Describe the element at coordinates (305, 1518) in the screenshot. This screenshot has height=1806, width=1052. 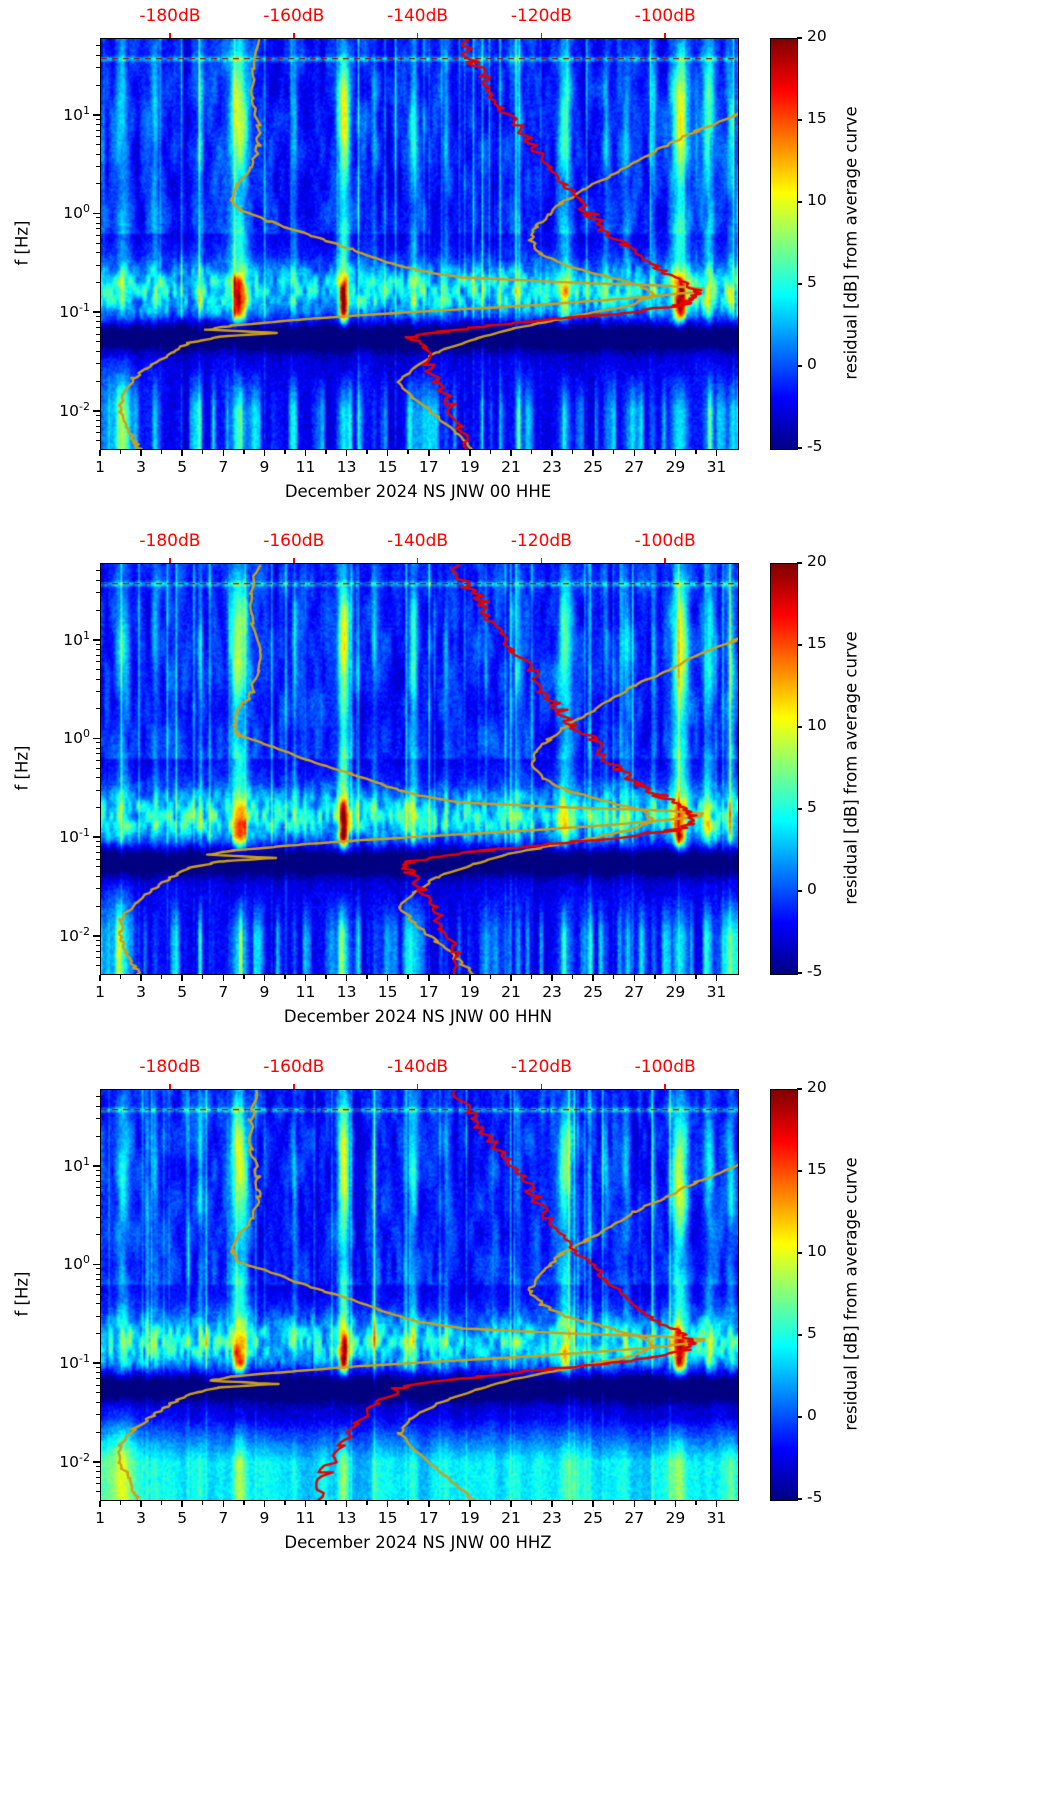
I see `x-tick-label: 11` at that location.